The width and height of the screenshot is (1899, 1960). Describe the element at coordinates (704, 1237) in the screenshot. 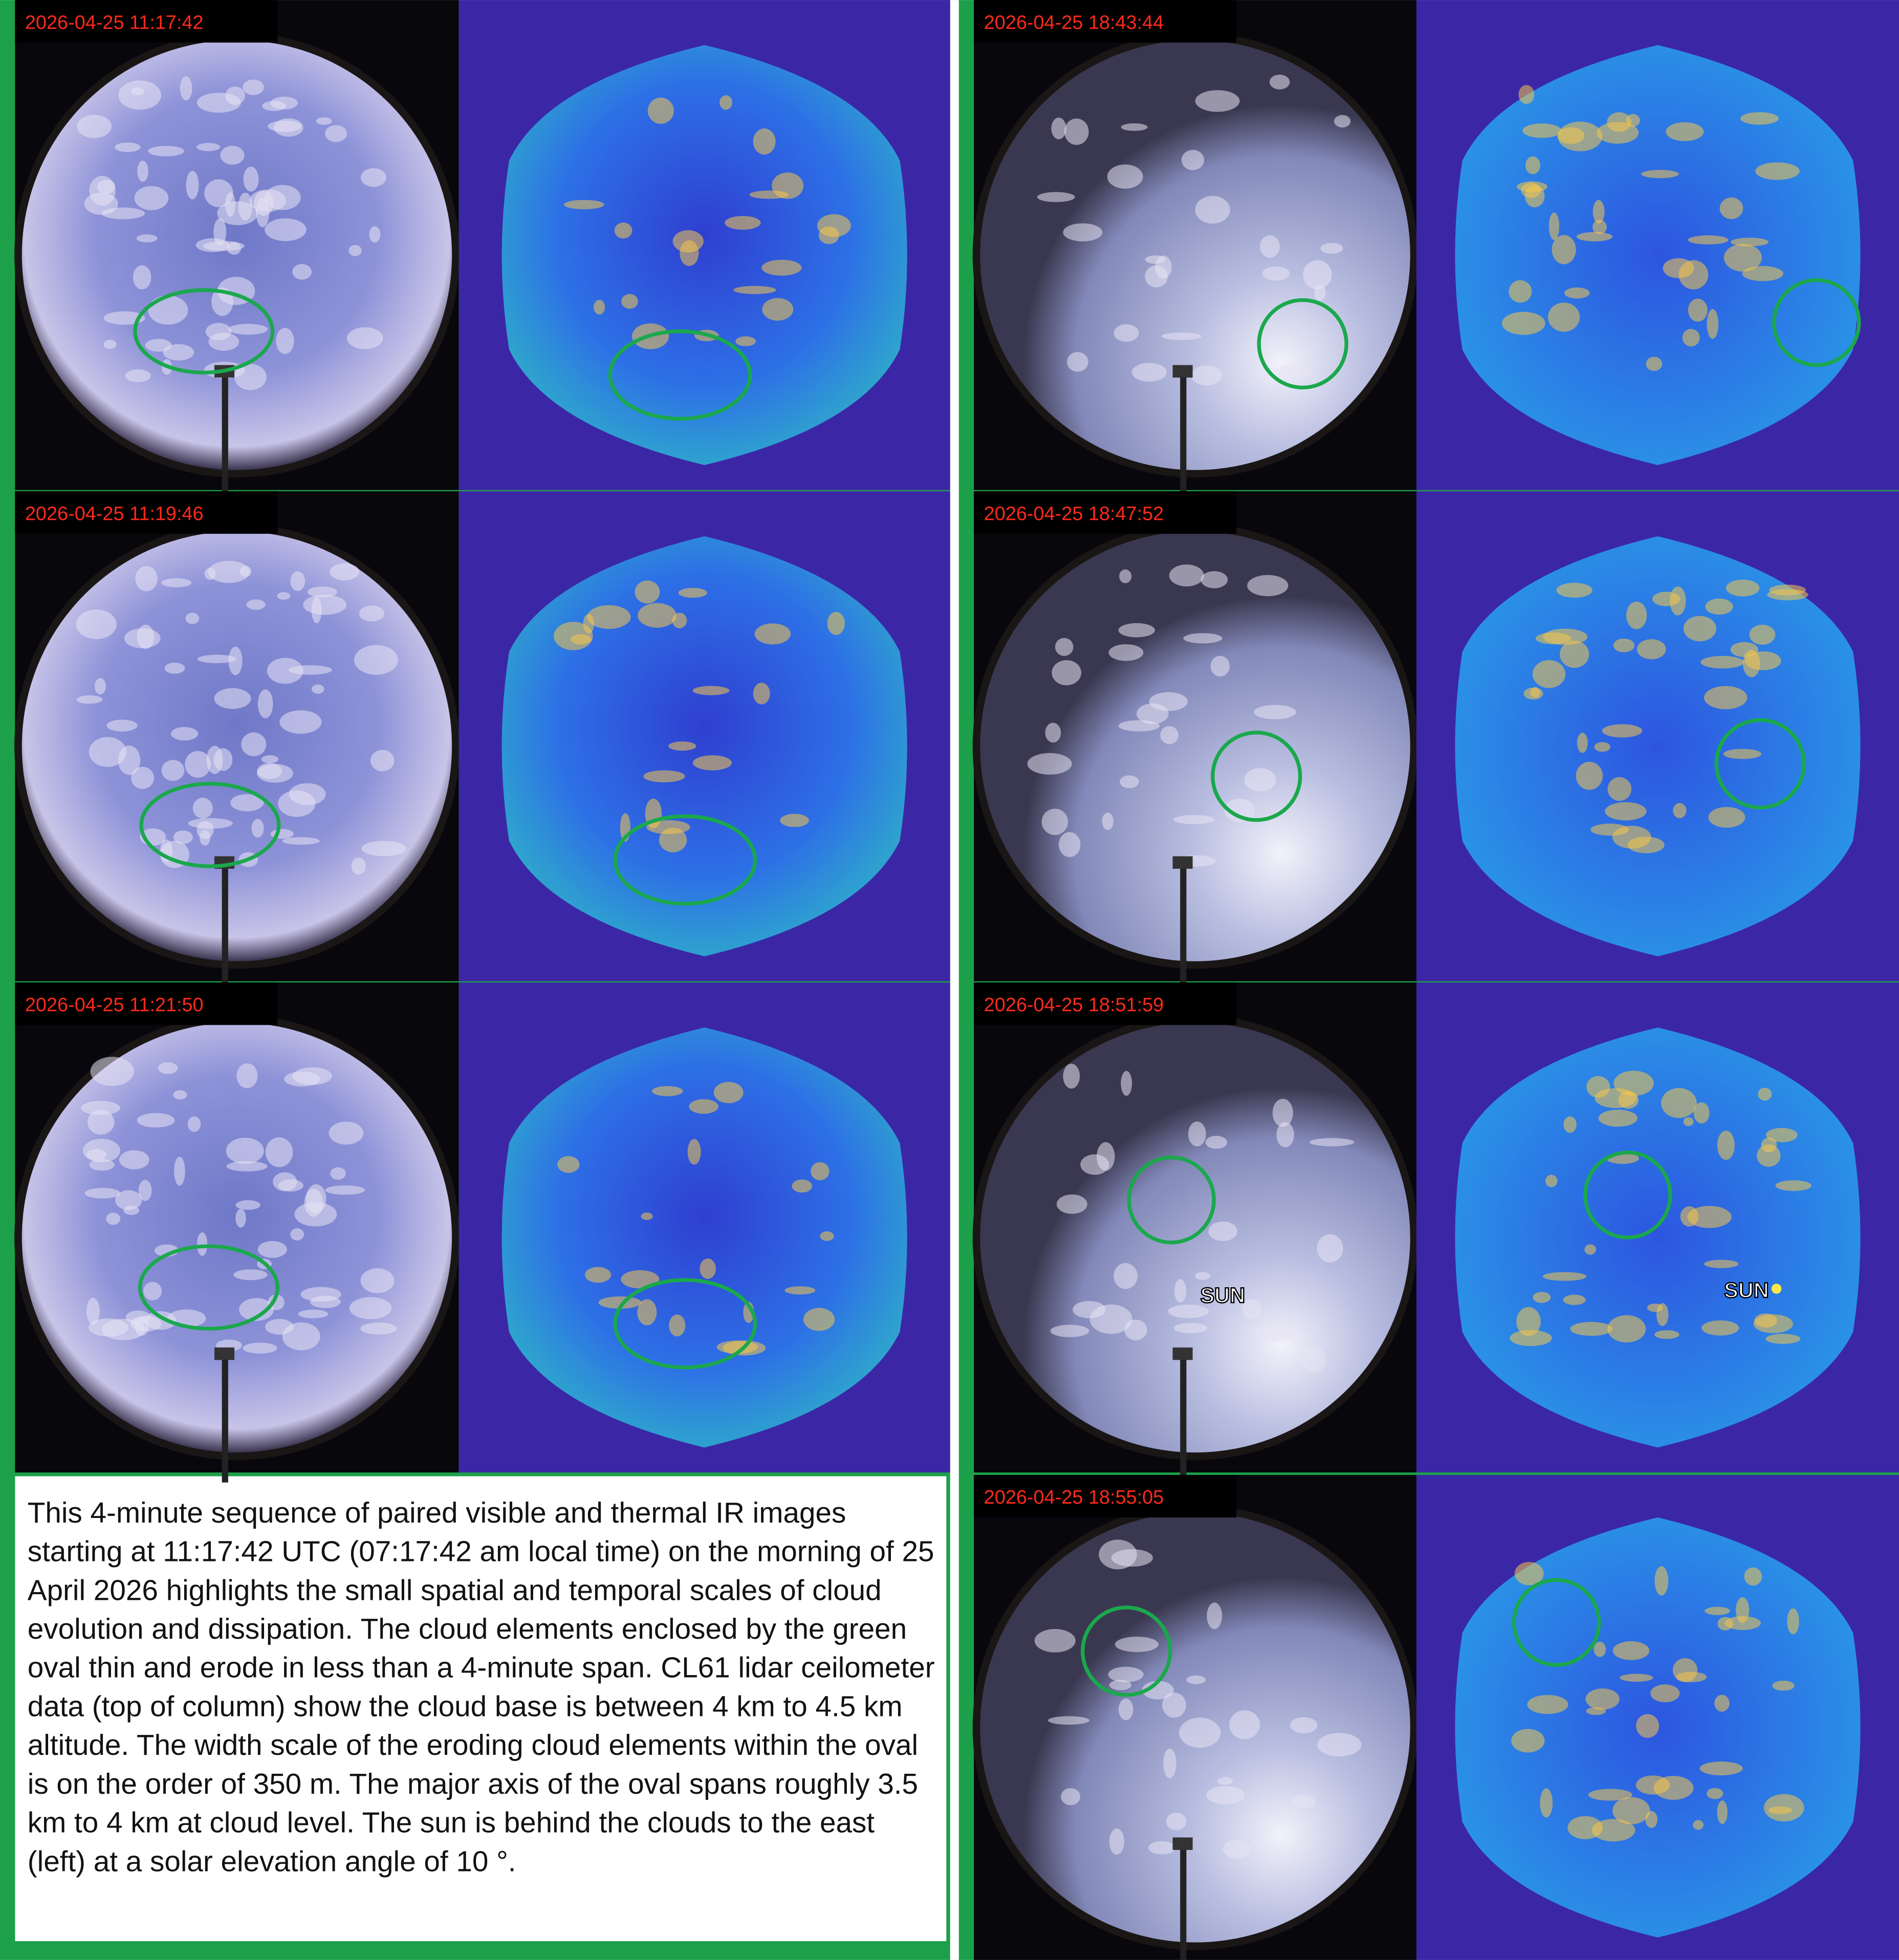

I see `ir-sky` at that location.